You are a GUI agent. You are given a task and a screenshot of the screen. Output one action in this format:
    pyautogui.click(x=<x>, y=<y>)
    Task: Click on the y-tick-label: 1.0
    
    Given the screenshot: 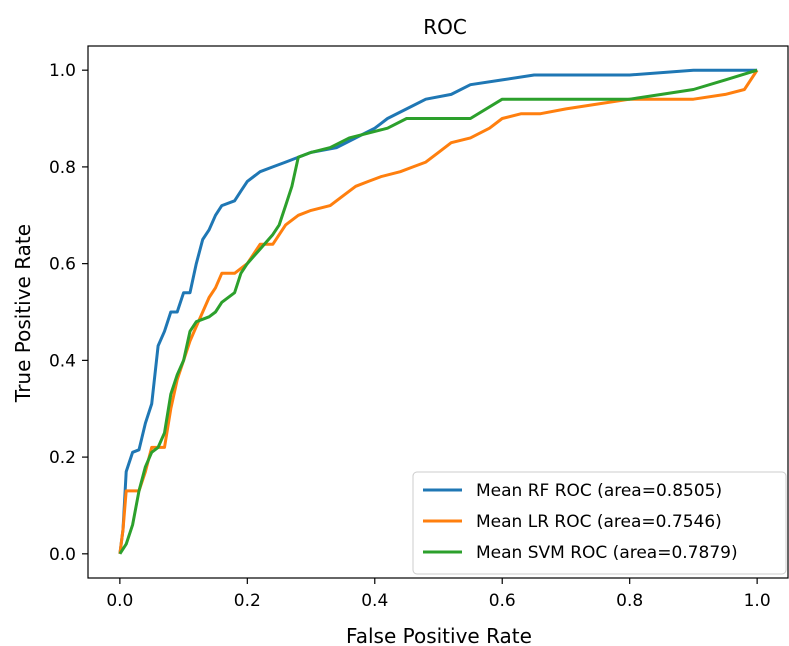 What is the action you would take?
    pyautogui.click(x=62, y=71)
    